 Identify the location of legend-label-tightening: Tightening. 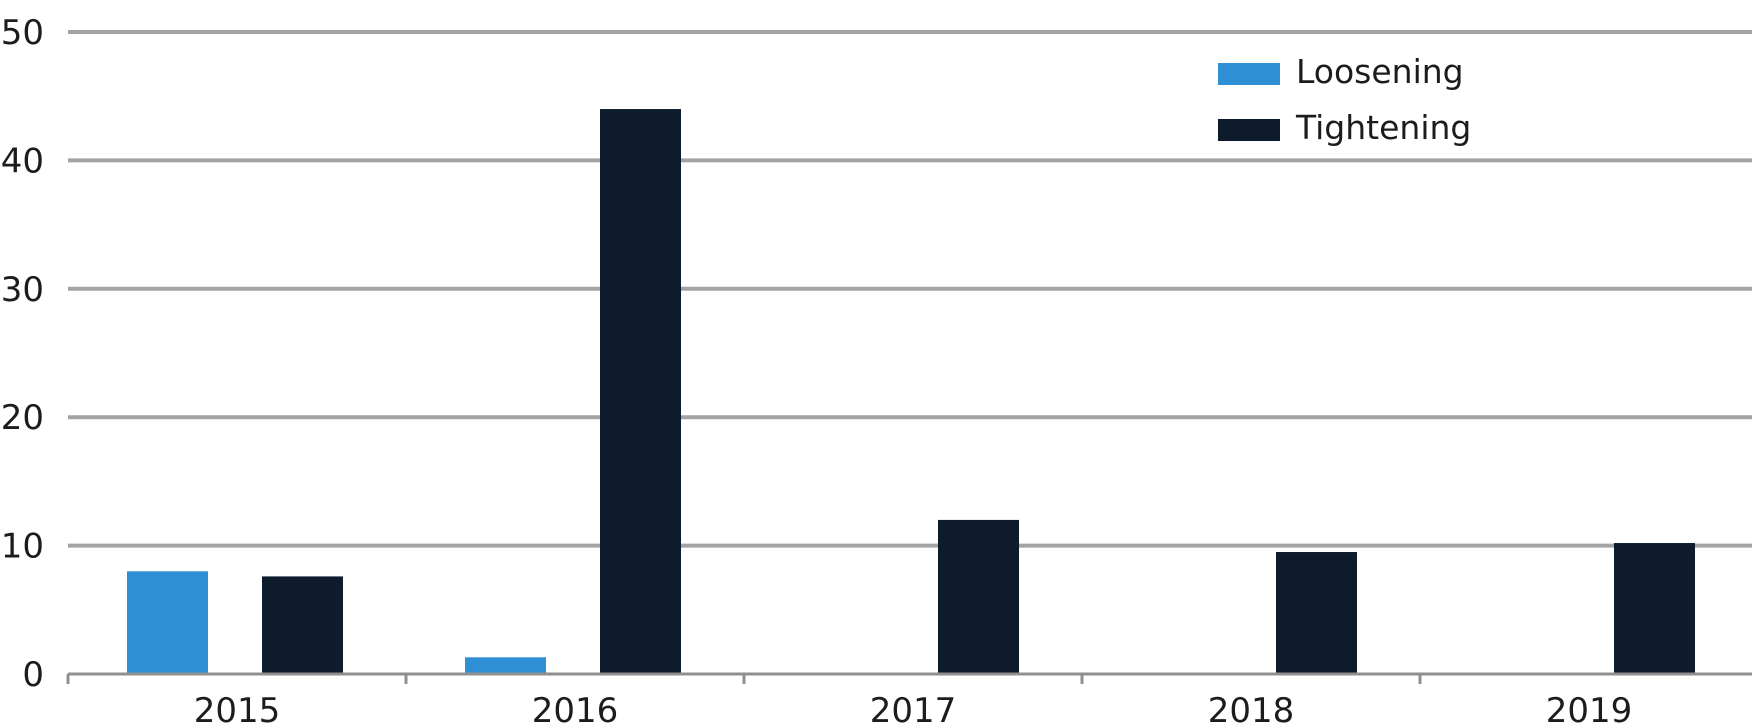
(1383, 127).